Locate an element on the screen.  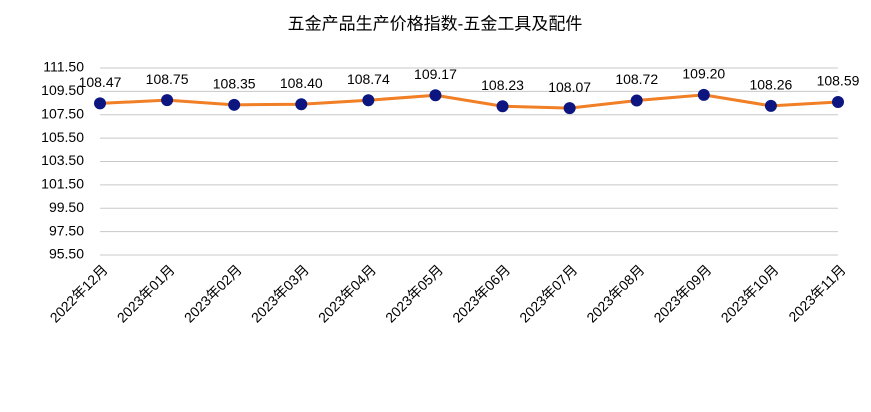
data-label: 108.07 is located at coordinates (569, 87).